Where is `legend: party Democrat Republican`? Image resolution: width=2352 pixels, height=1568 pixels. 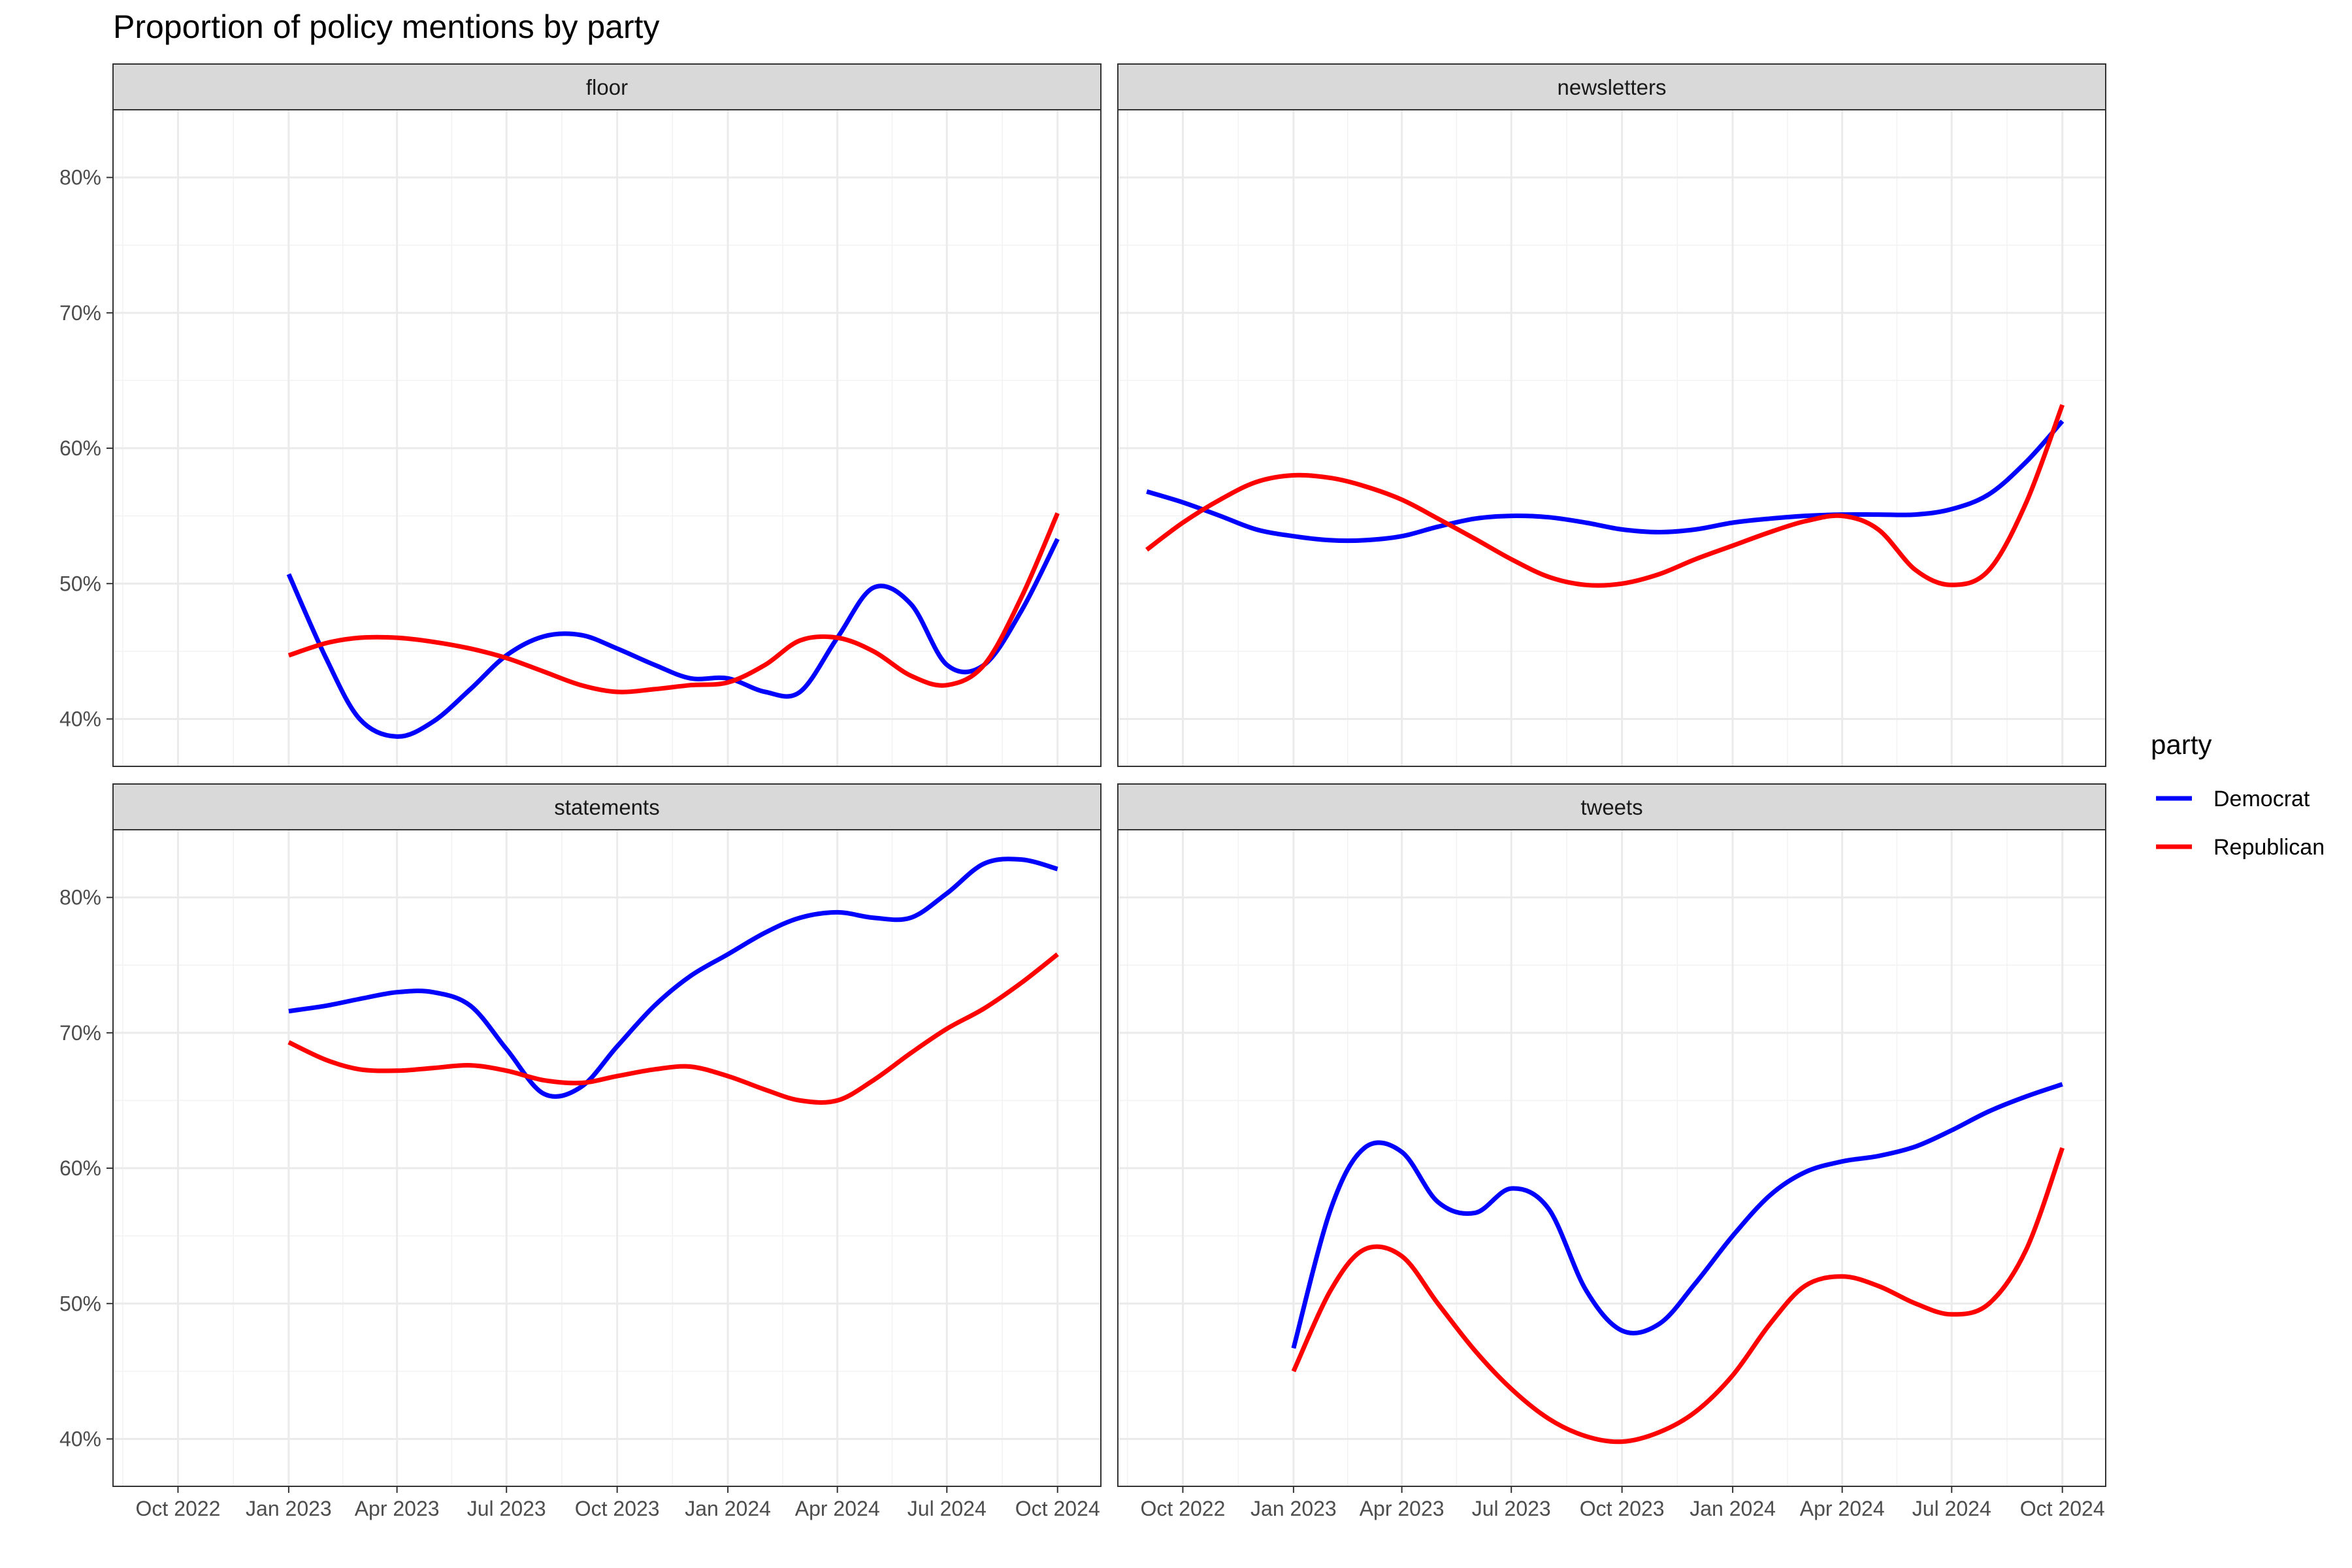 legend: party Democrat Republican is located at coordinates (2238, 794).